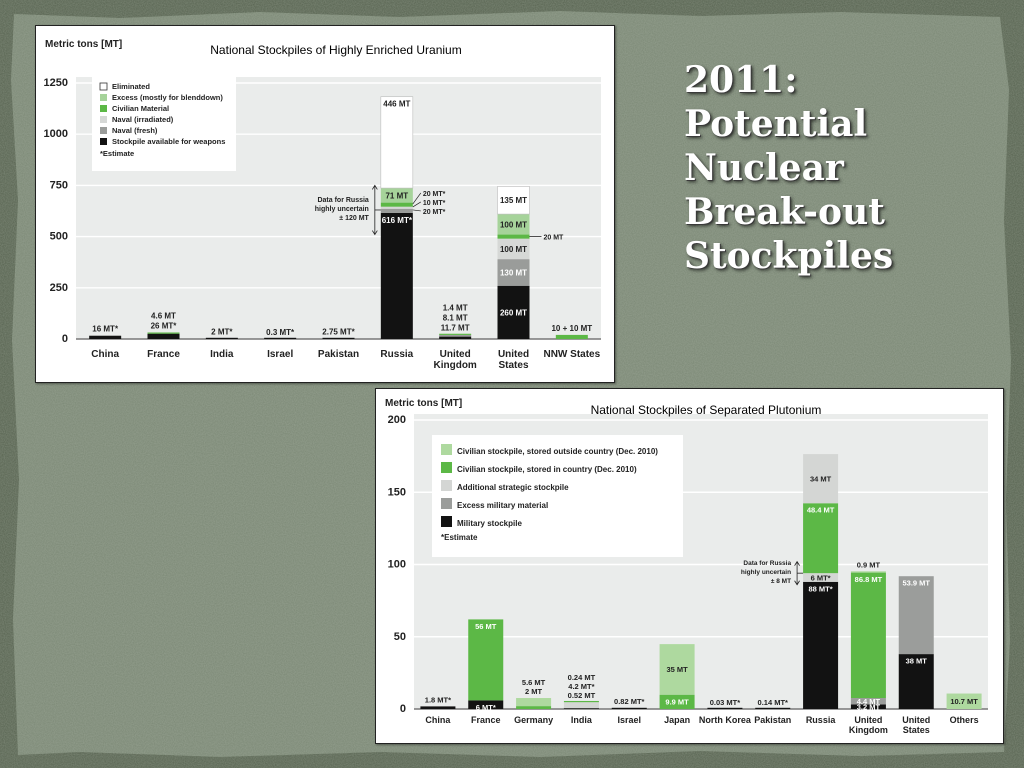  I want to click on y-tick-label: 200, so click(397, 420).